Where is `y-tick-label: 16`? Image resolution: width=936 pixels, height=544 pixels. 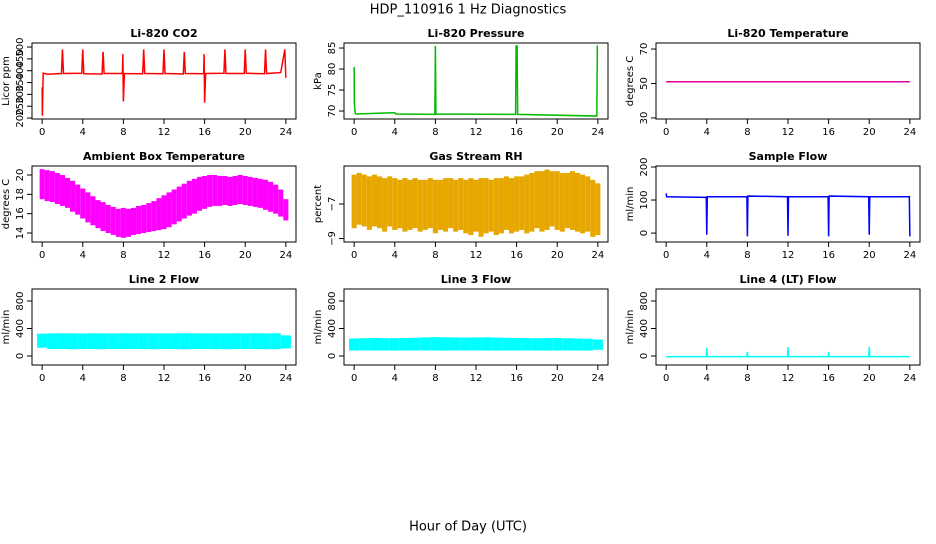
y-tick-label: 16 is located at coordinates (20, 213).